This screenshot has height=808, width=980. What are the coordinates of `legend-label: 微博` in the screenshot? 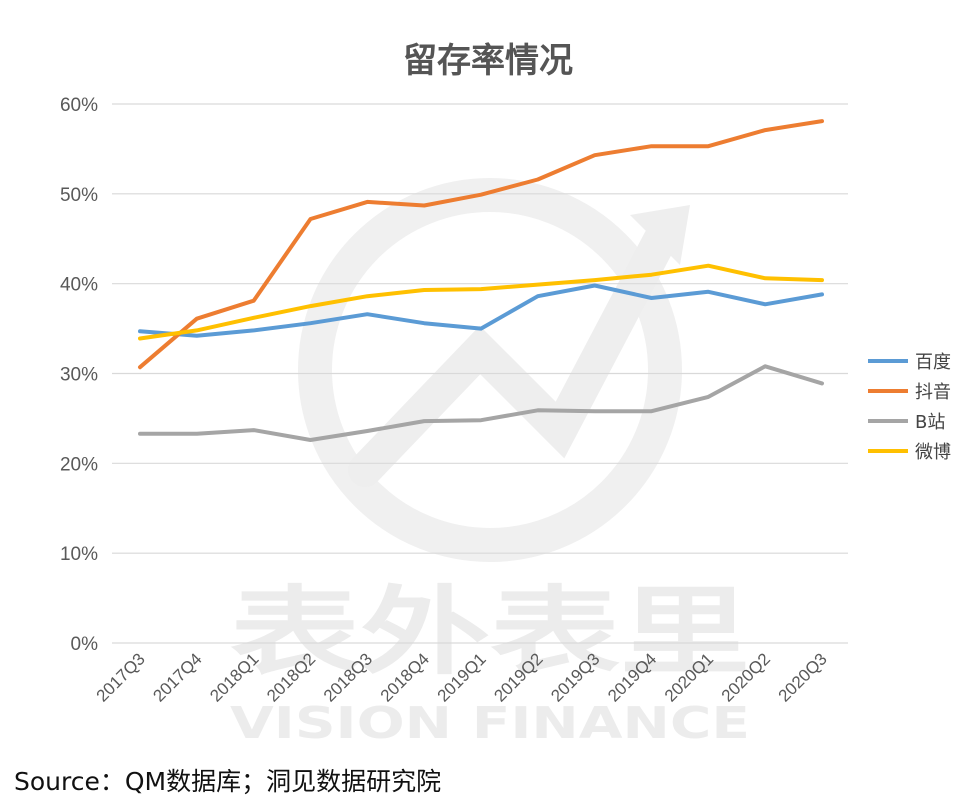 It's located at (933, 452).